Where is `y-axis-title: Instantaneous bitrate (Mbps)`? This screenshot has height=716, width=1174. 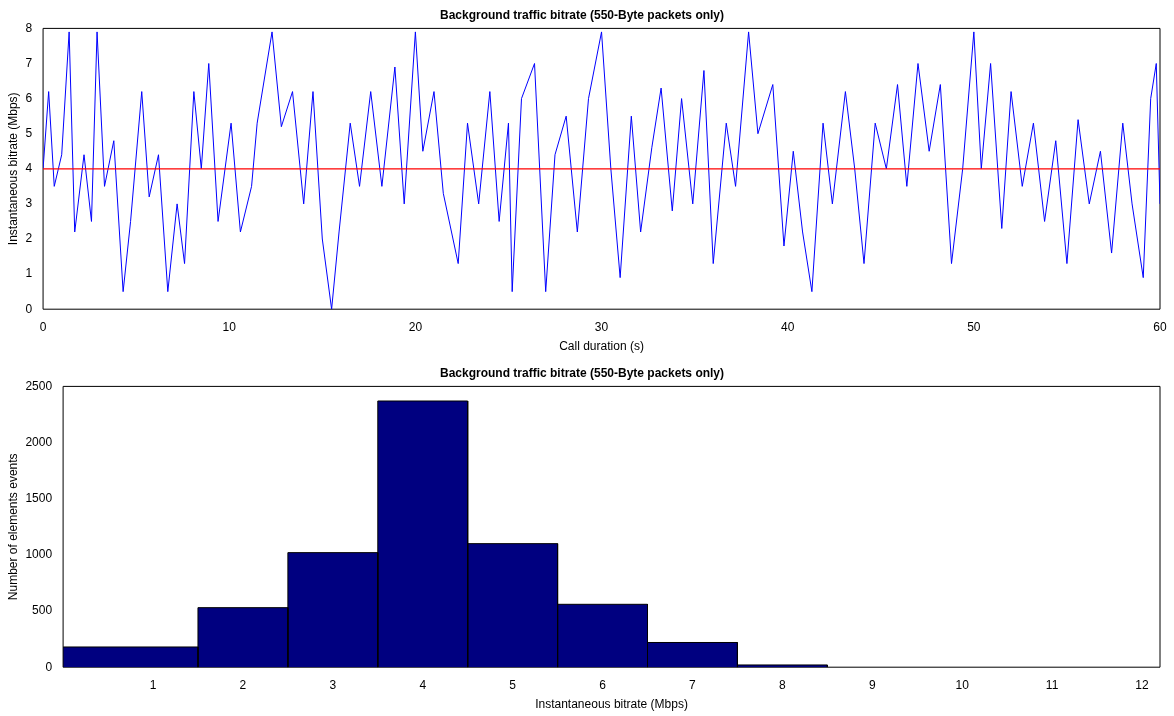
y-axis-title: Instantaneous bitrate (Mbps) is located at coordinates (12, 169).